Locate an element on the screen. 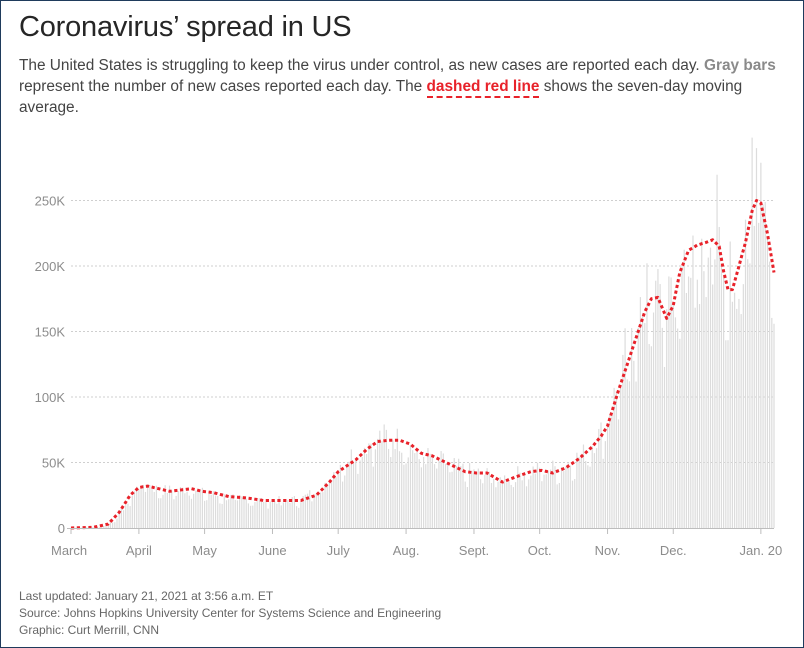 The height and width of the screenshot is (648, 804). x-tick-label: Jan. 20 is located at coordinates (761, 550).